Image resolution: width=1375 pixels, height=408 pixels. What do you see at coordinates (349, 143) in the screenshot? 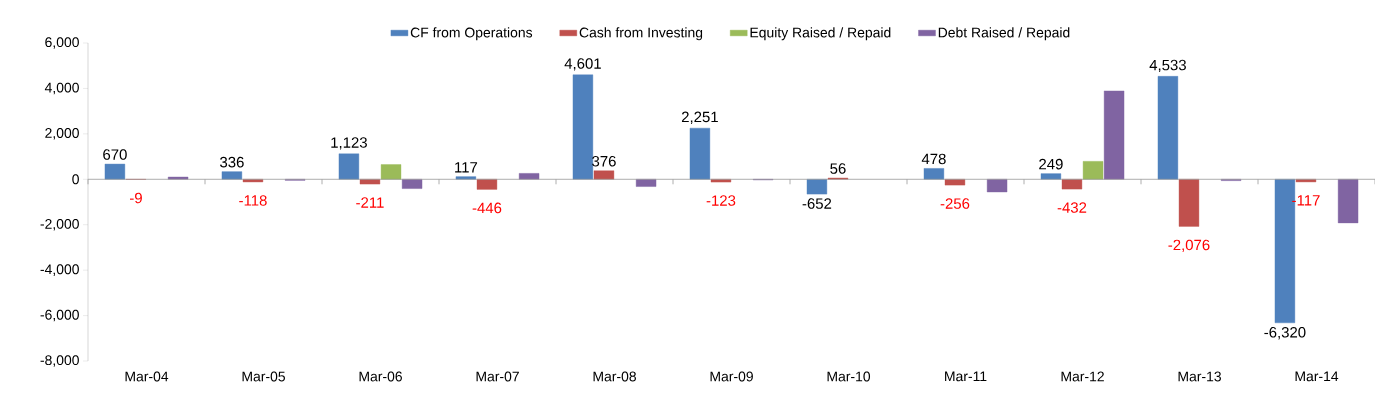
I see `data-label: 1,123` at bounding box center [349, 143].